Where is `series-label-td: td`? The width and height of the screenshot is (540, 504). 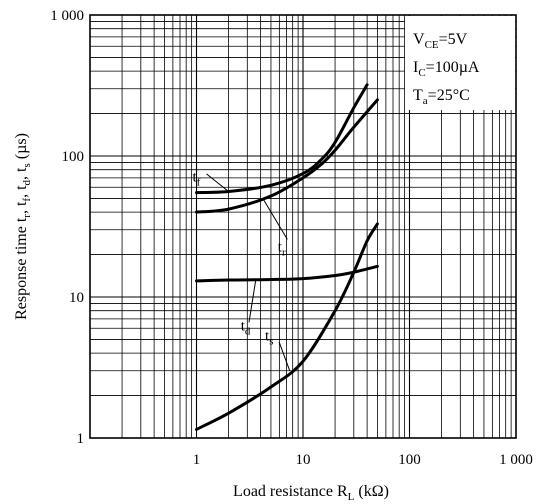 series-label-td: td is located at coordinates (246, 327).